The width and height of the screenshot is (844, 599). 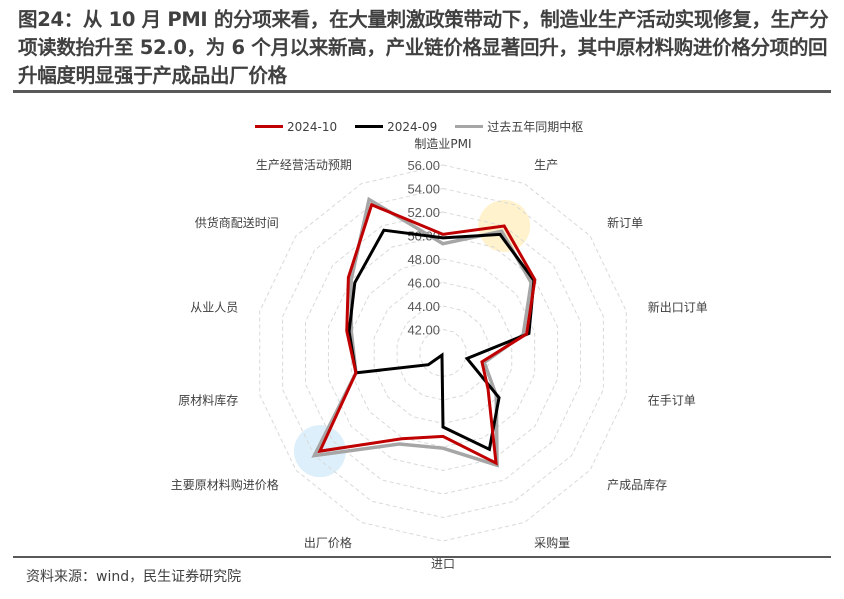 What do you see at coordinates (423, 306) in the screenshot?
I see `tick-label: 44.00` at bounding box center [423, 306].